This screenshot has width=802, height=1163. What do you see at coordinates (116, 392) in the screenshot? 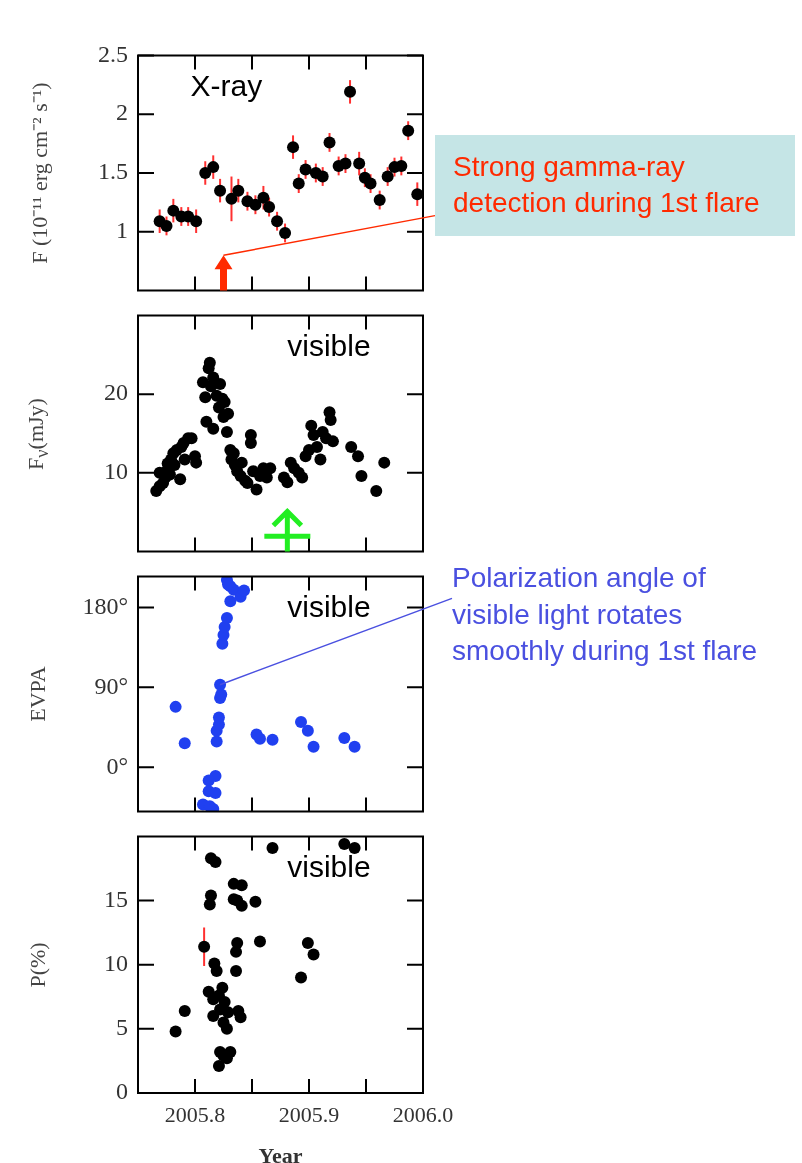
I see `y-tick-label: 20` at bounding box center [116, 392].